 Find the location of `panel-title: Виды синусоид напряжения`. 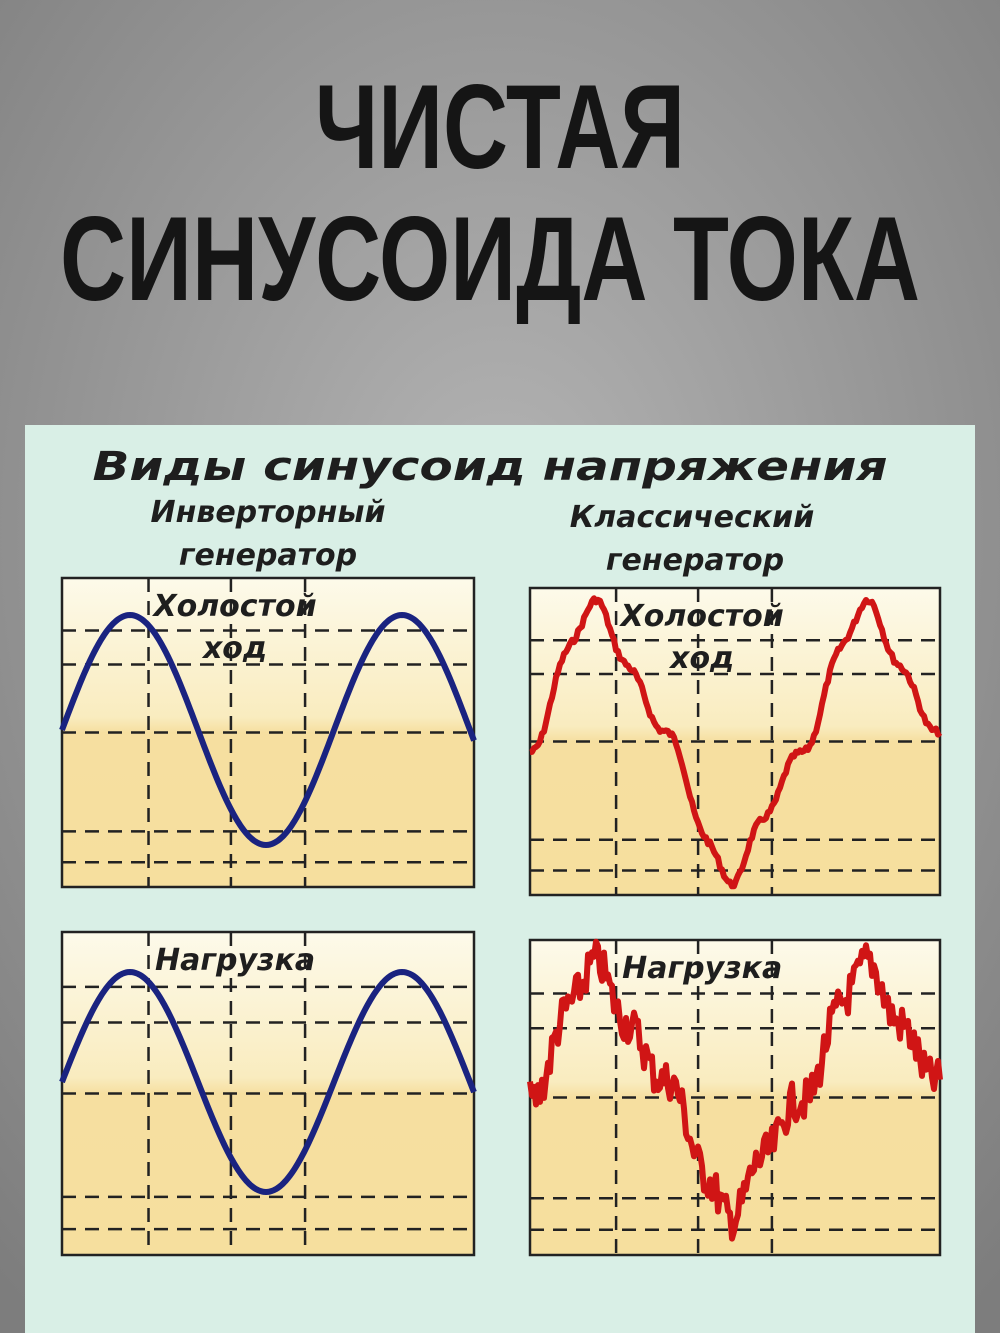

panel-title: Виды синусоид напряжения is located at coordinates (490, 467).